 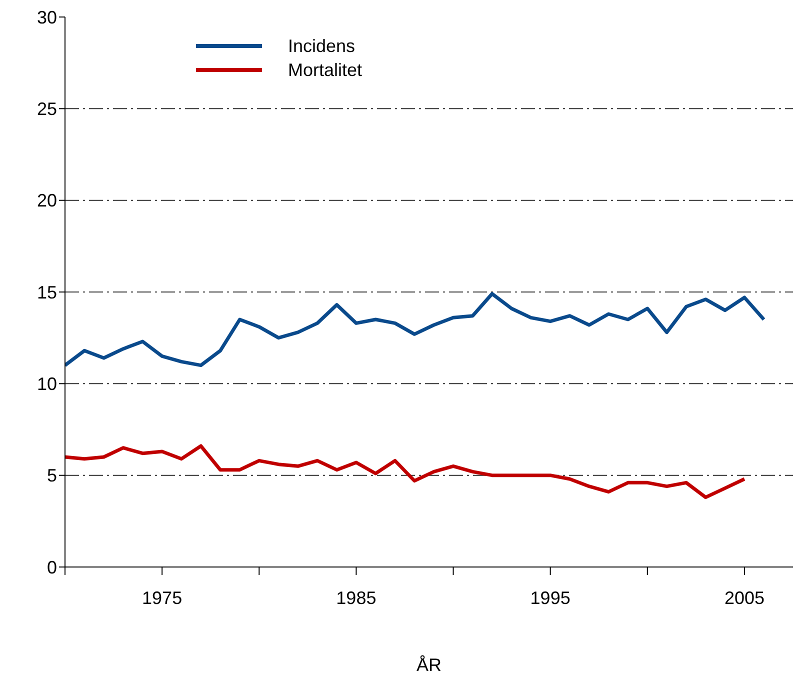 What do you see at coordinates (46, 200) in the screenshot?
I see `y-tick-label: 20` at bounding box center [46, 200].